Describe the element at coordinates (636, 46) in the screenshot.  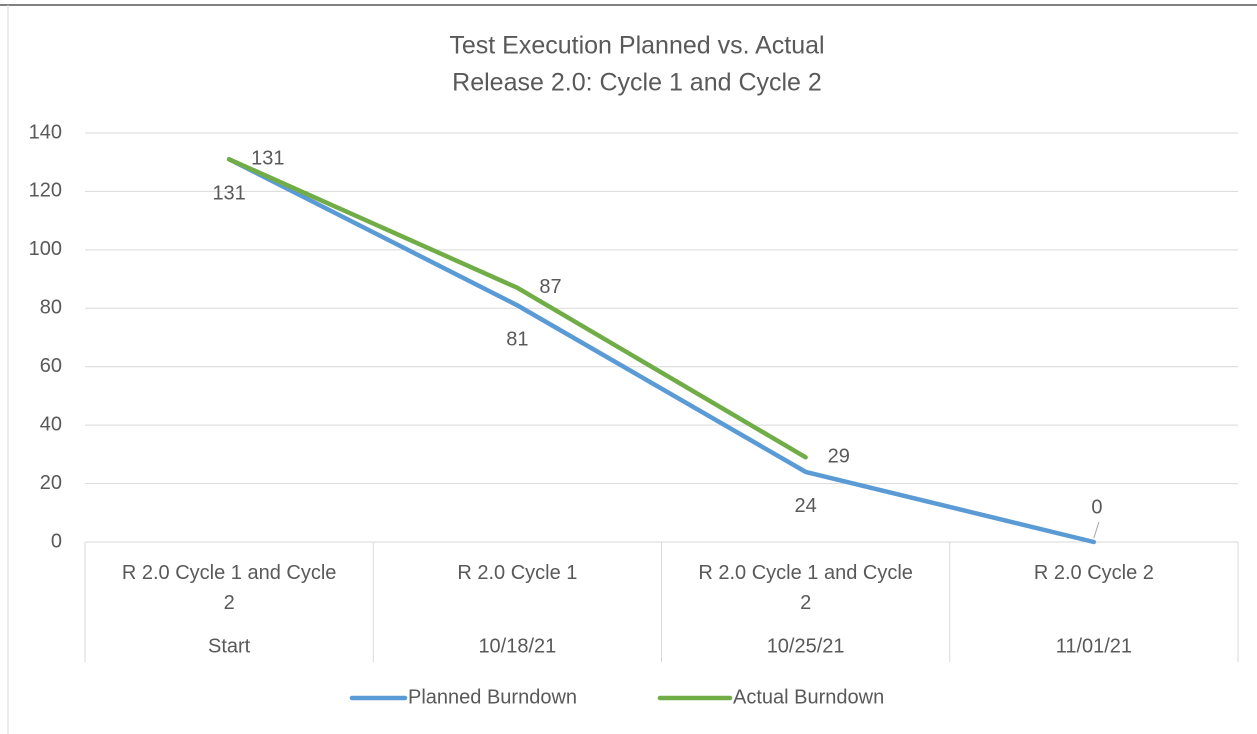
I see `chart-title: Test Execution Planned vs. Actual` at that location.